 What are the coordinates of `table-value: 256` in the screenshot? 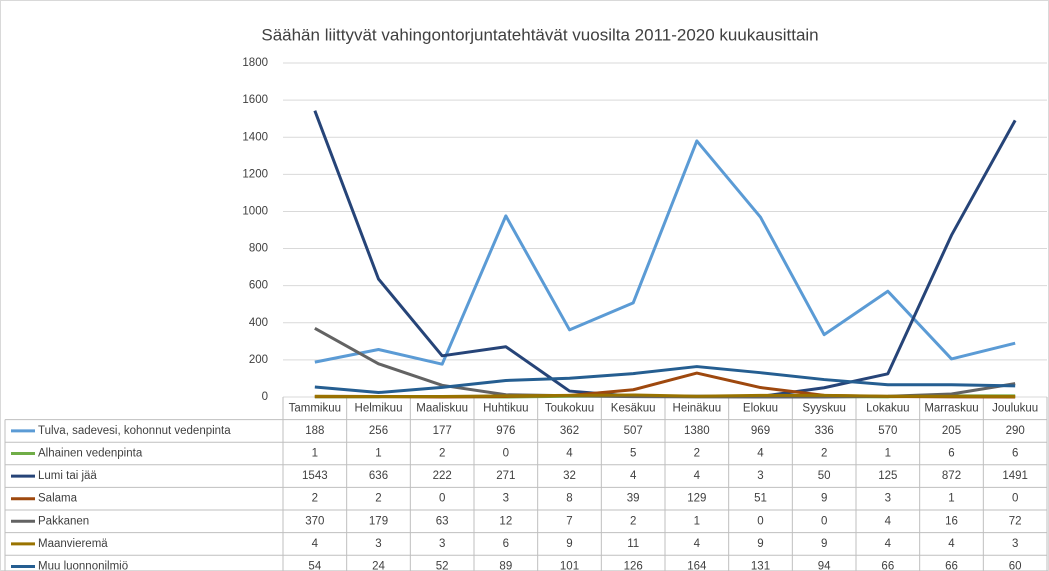 It's located at (378, 431).